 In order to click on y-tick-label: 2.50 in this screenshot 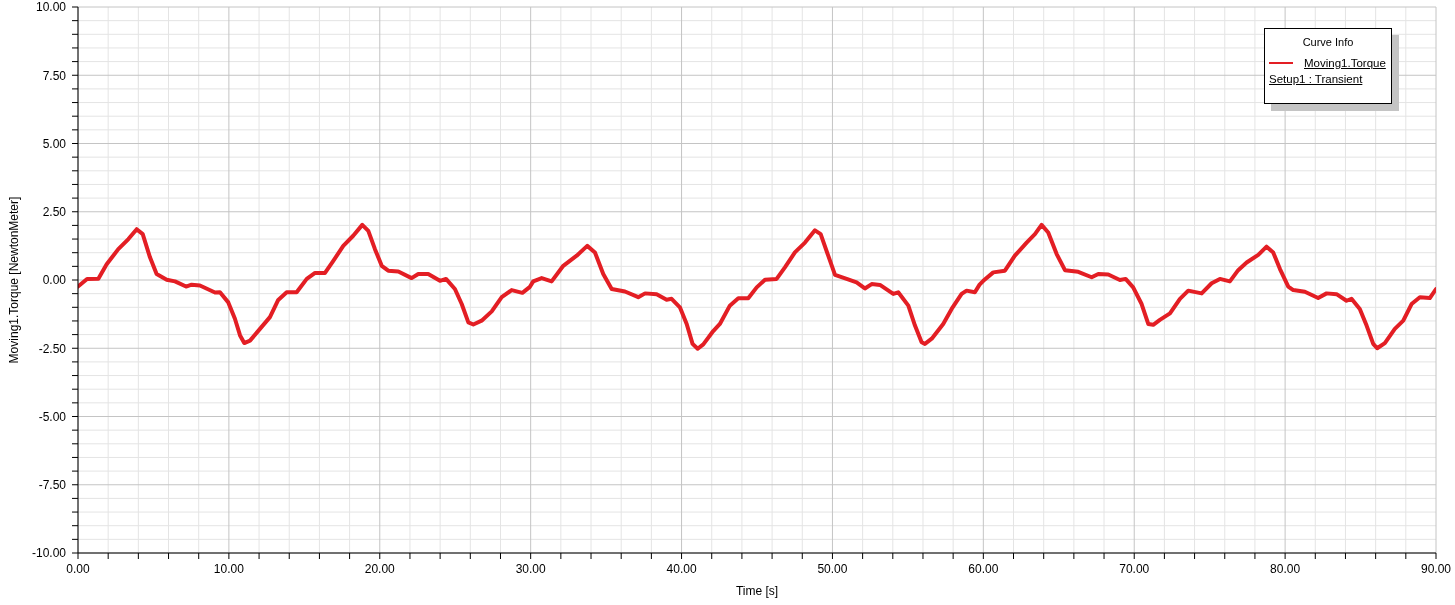, I will do `click(54, 212)`.